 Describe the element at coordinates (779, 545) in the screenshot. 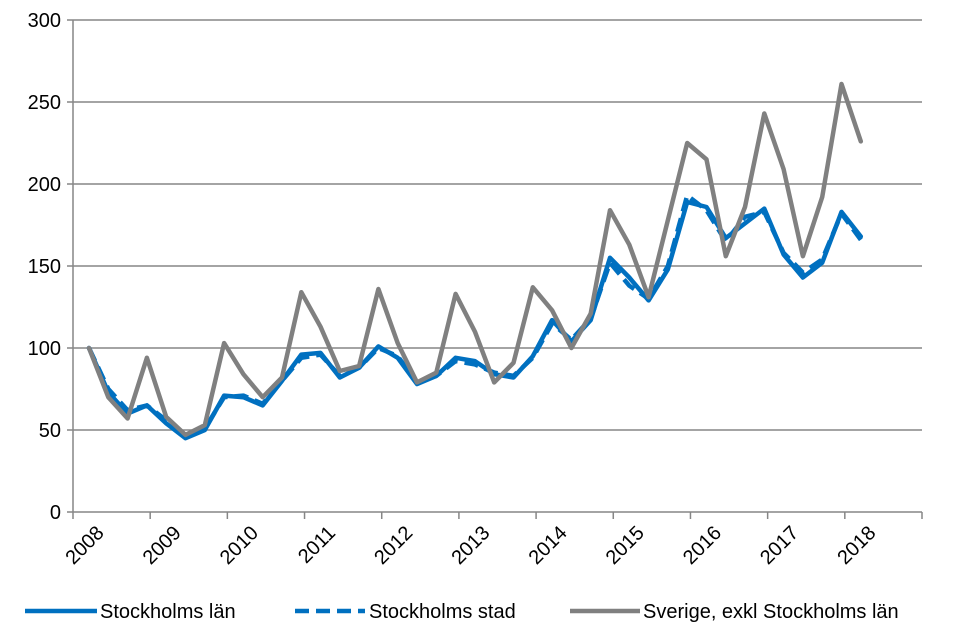

I see `x-tick-label: 2017` at that location.